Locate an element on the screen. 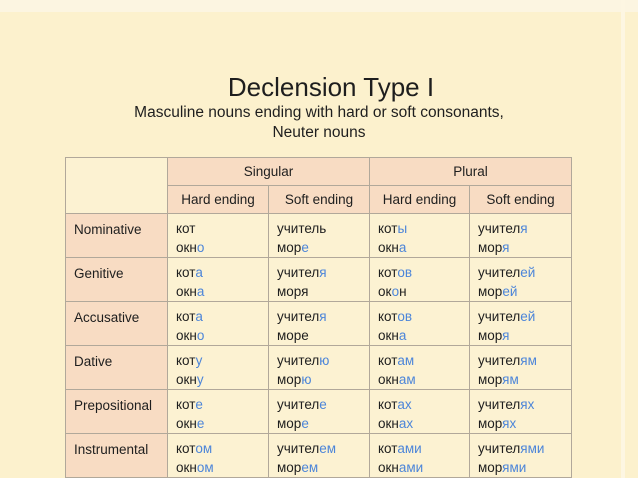  noun-word: коте is located at coordinates (218, 404).